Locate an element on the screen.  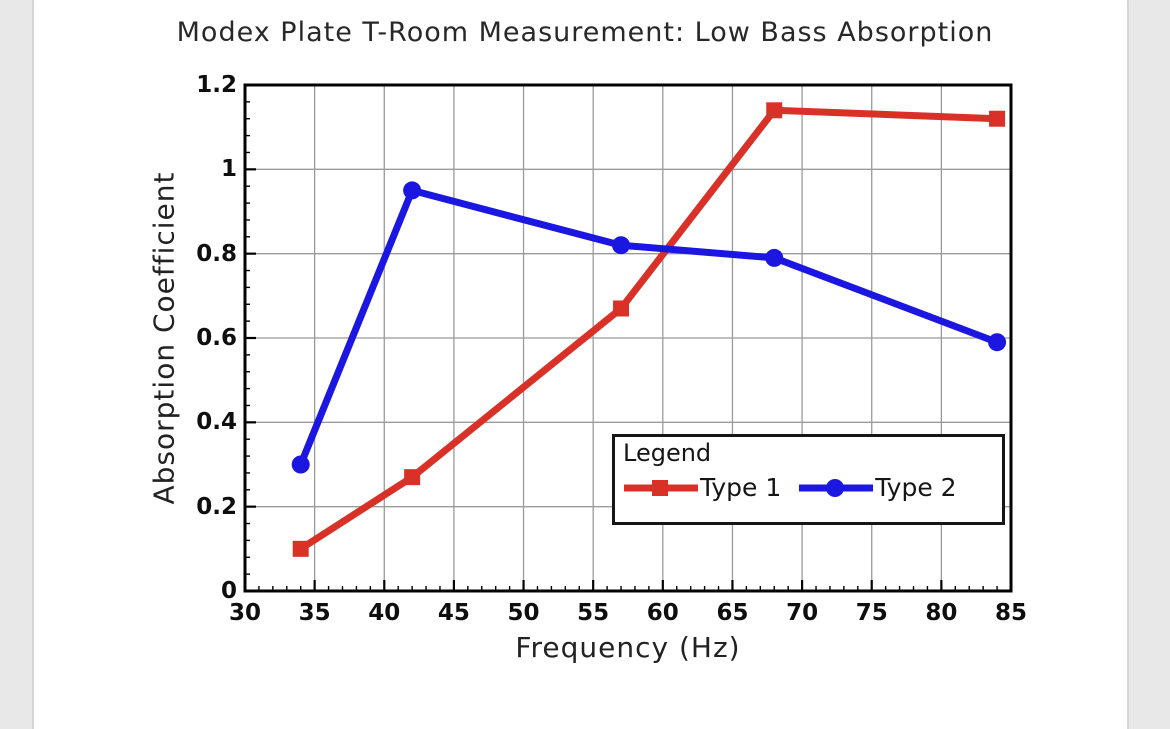
legend-title: Legend is located at coordinates (667, 453).